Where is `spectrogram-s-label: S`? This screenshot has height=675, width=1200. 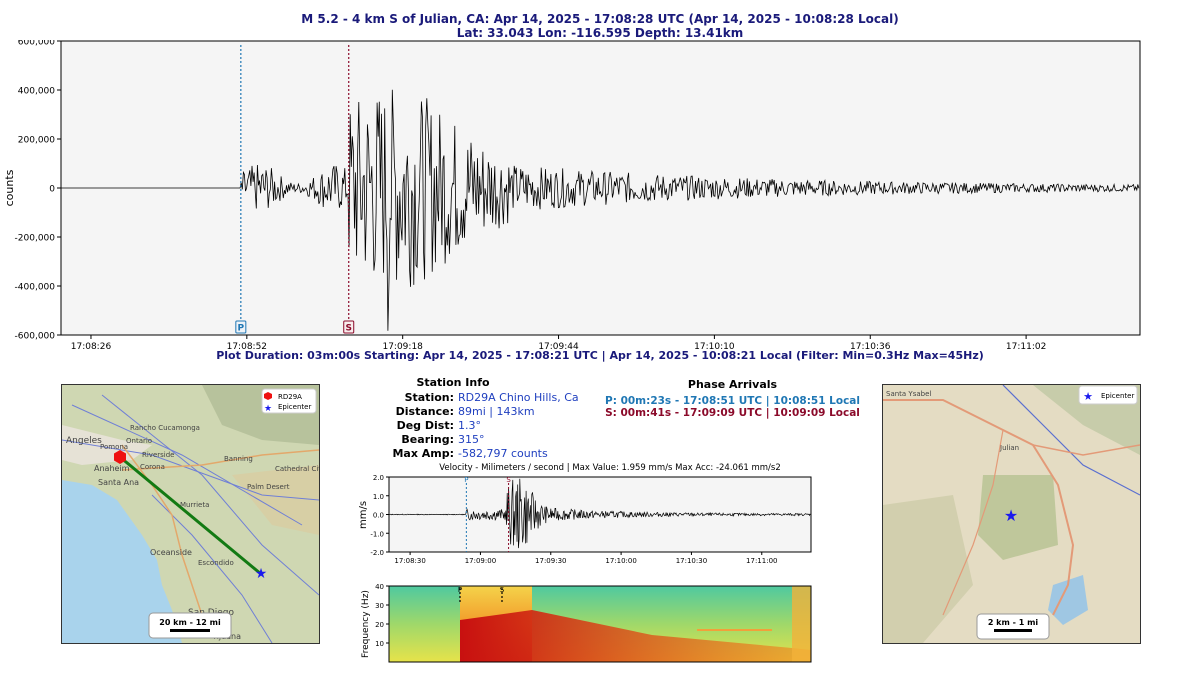
spectrogram-s-label: S is located at coordinates (502, 590).